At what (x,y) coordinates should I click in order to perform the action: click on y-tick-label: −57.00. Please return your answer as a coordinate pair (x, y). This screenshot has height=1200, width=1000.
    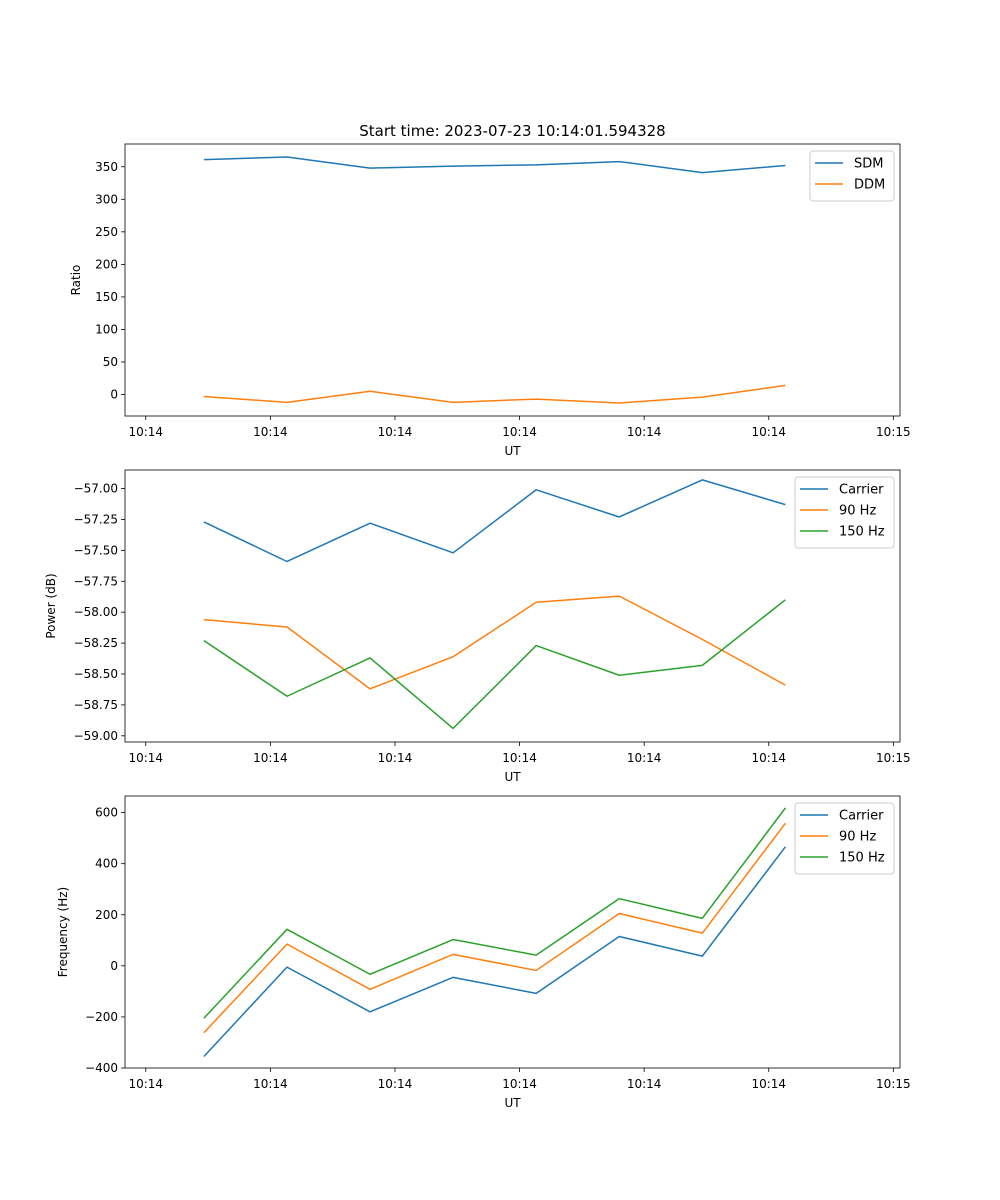
    Looking at the image, I should click on (96, 489).